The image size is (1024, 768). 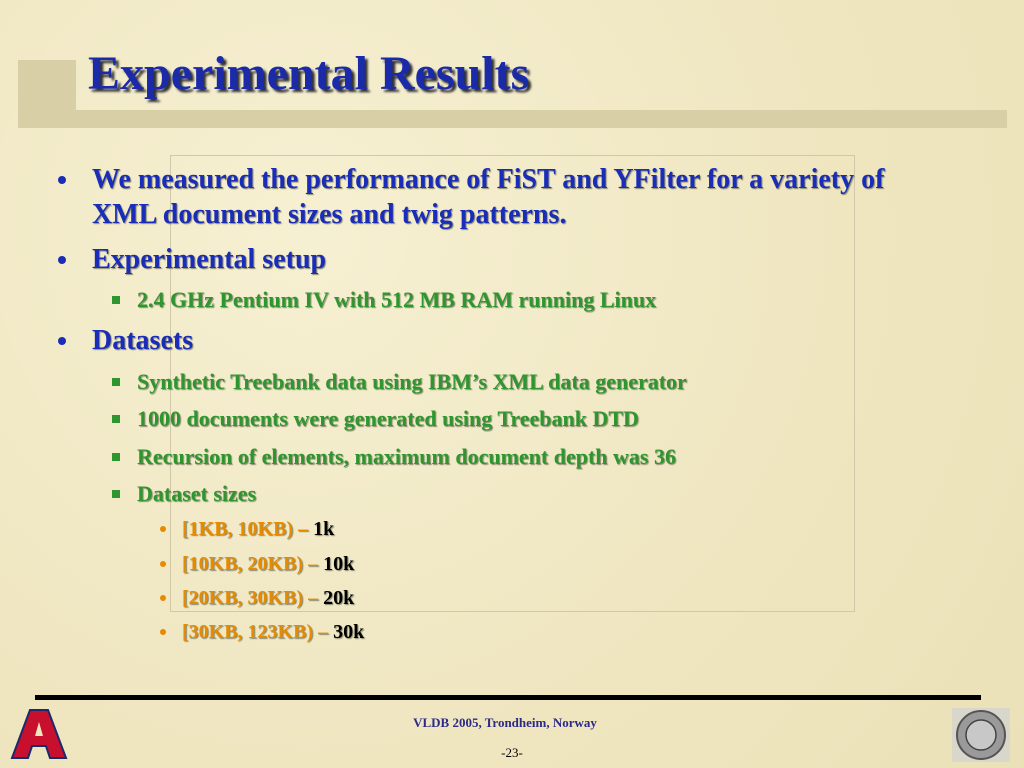 What do you see at coordinates (209, 259) in the screenshot?
I see `bullet: Experimental setup` at bounding box center [209, 259].